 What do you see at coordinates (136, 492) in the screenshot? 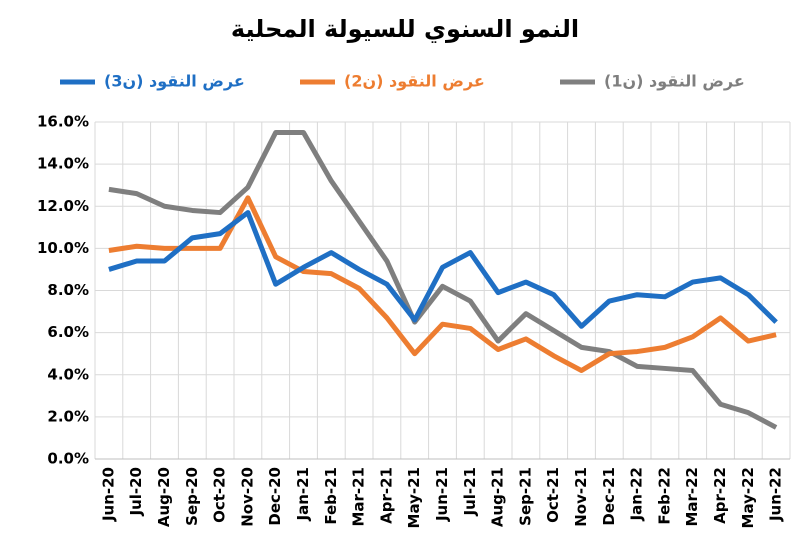
I see `x-tick-label: Jul-20` at bounding box center [136, 492].